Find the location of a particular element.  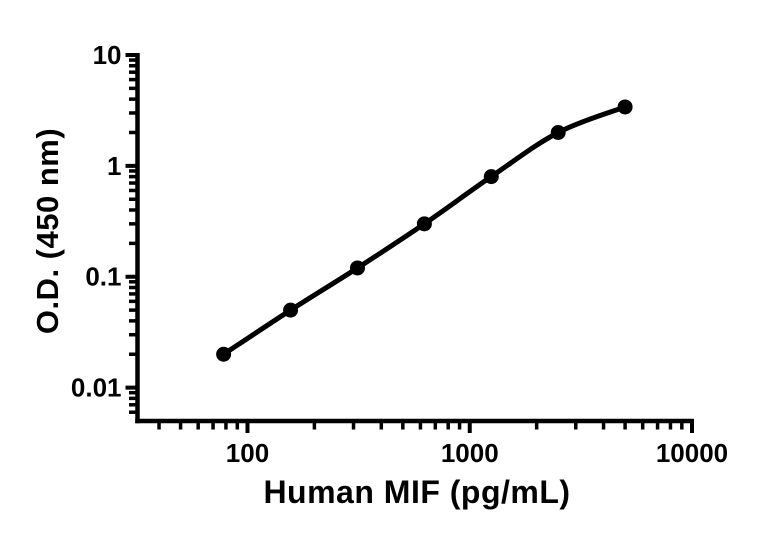

x-axis-title: Human MIF (pg/mL) is located at coordinates (417, 492).